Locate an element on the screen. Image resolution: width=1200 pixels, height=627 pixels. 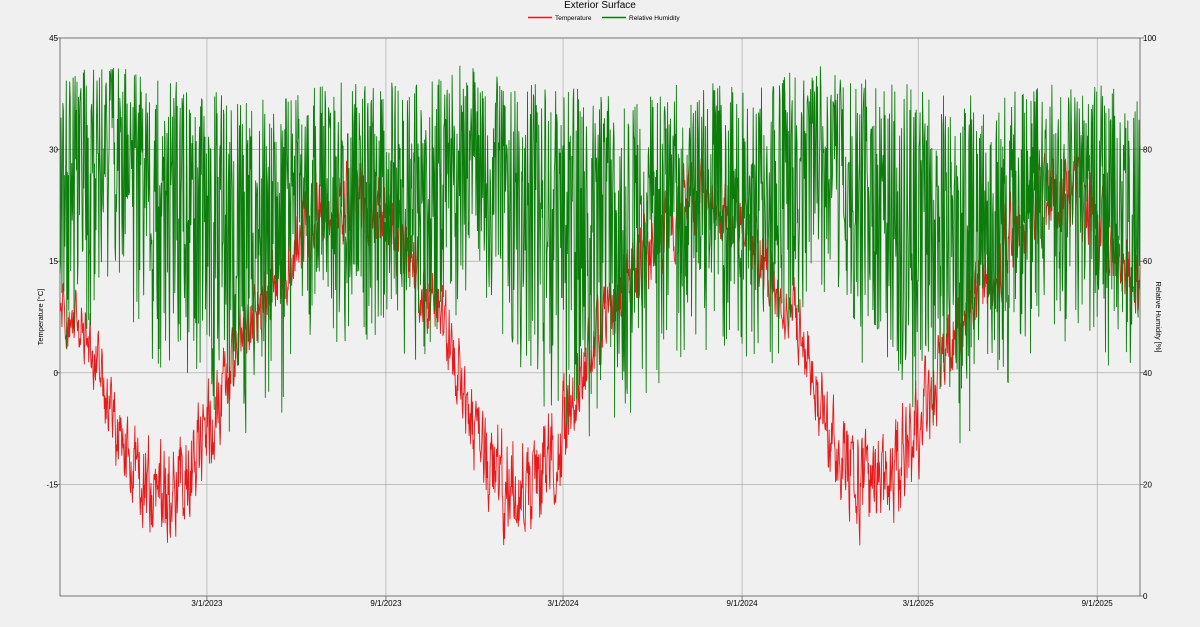
right-tick-label: 0 is located at coordinates (1145, 596).